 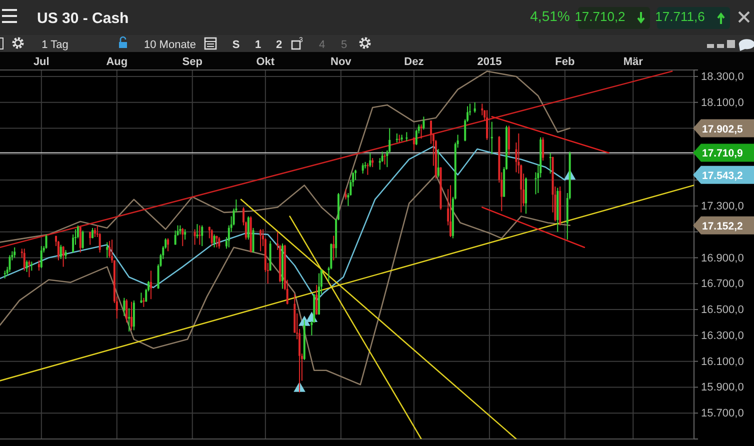 What do you see at coordinates (680, 16) in the screenshot?
I see `text: 17.711,6` at bounding box center [680, 16].